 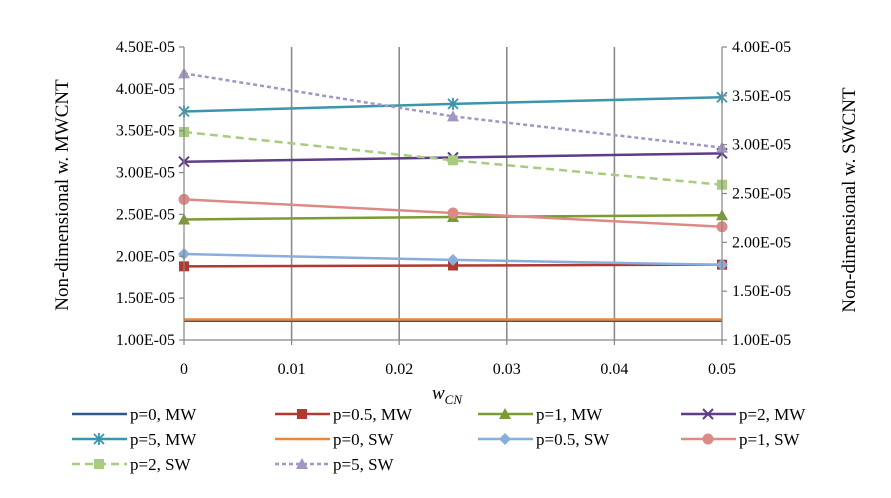 I want to click on legend-item: p=0, MW, so click(x=134, y=414).